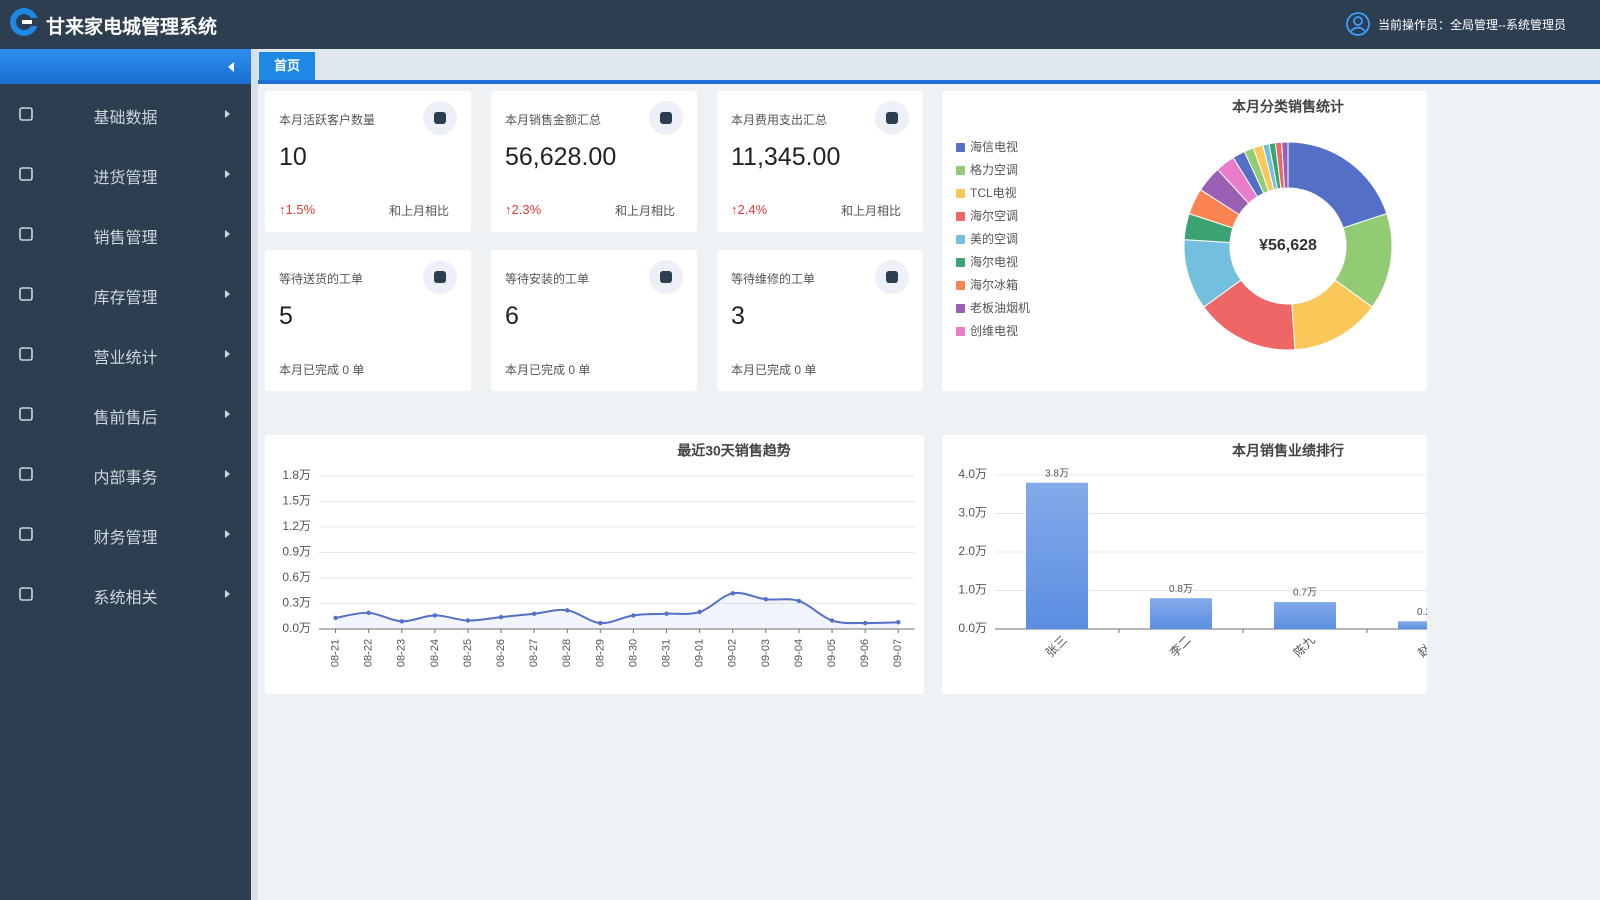 The width and height of the screenshot is (1600, 900). Describe the element at coordinates (1422, 612) in the screenshot. I see `data-label: 0.2万` at that location.